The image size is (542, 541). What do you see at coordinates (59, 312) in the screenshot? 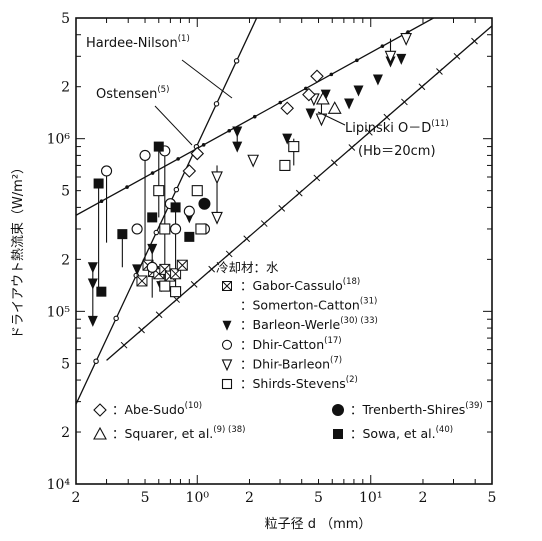
I see `y-tick-label: 10⁵` at bounding box center [59, 312].